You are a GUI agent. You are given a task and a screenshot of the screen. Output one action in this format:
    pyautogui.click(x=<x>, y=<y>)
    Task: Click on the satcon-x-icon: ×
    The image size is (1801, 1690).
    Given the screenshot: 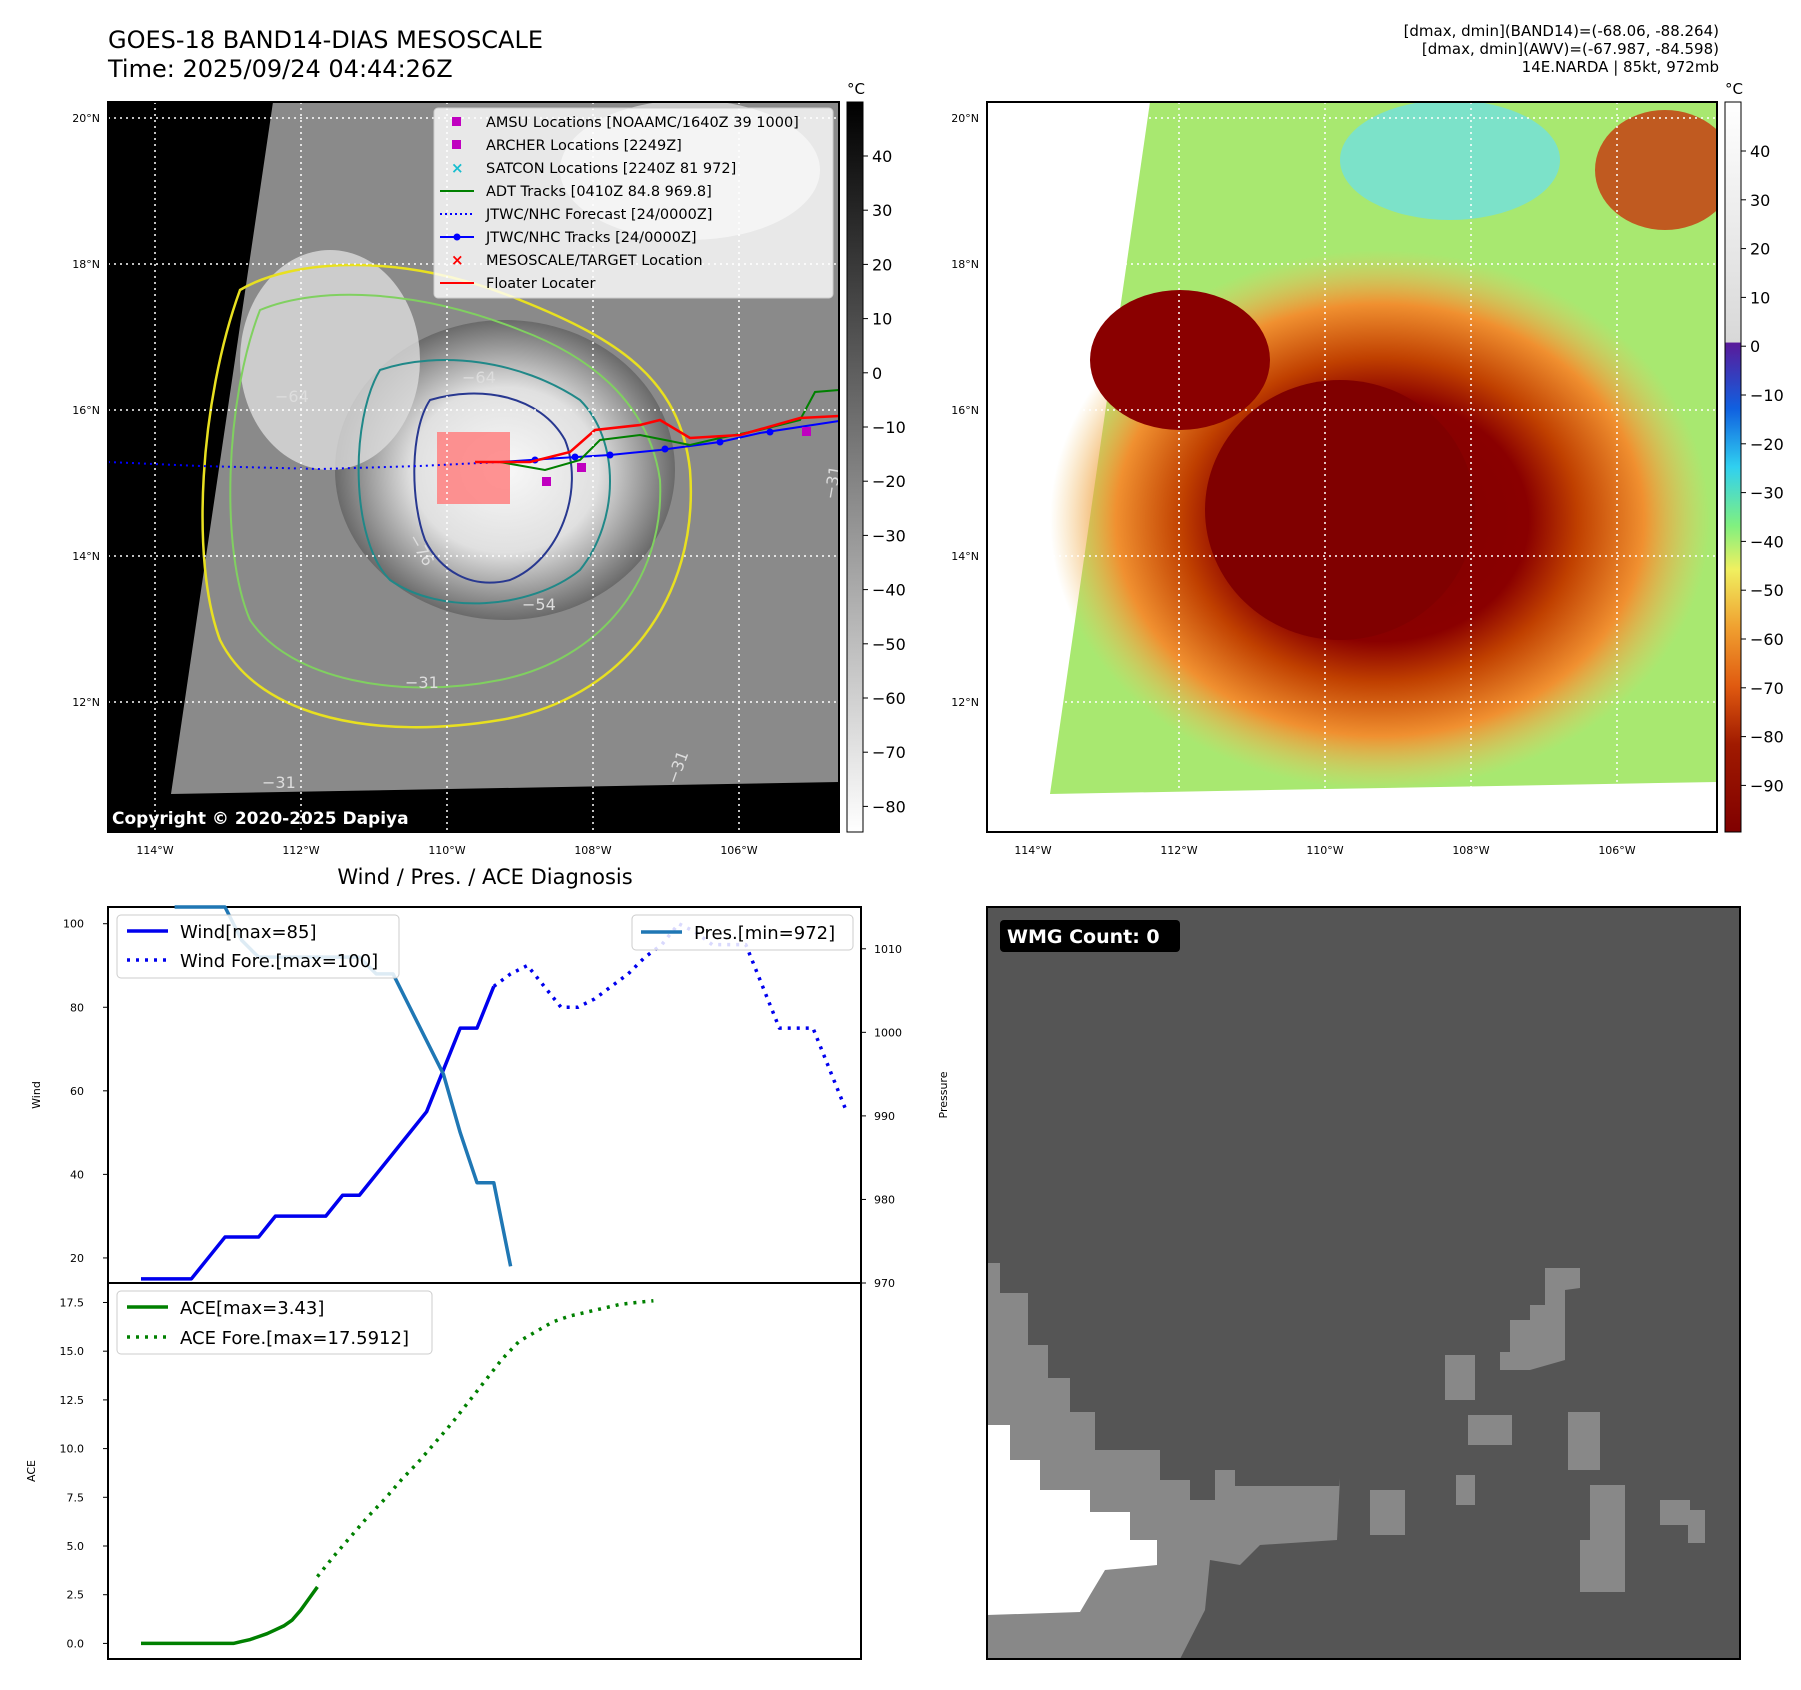 What is the action you would take?
    pyautogui.click(x=457, y=168)
    